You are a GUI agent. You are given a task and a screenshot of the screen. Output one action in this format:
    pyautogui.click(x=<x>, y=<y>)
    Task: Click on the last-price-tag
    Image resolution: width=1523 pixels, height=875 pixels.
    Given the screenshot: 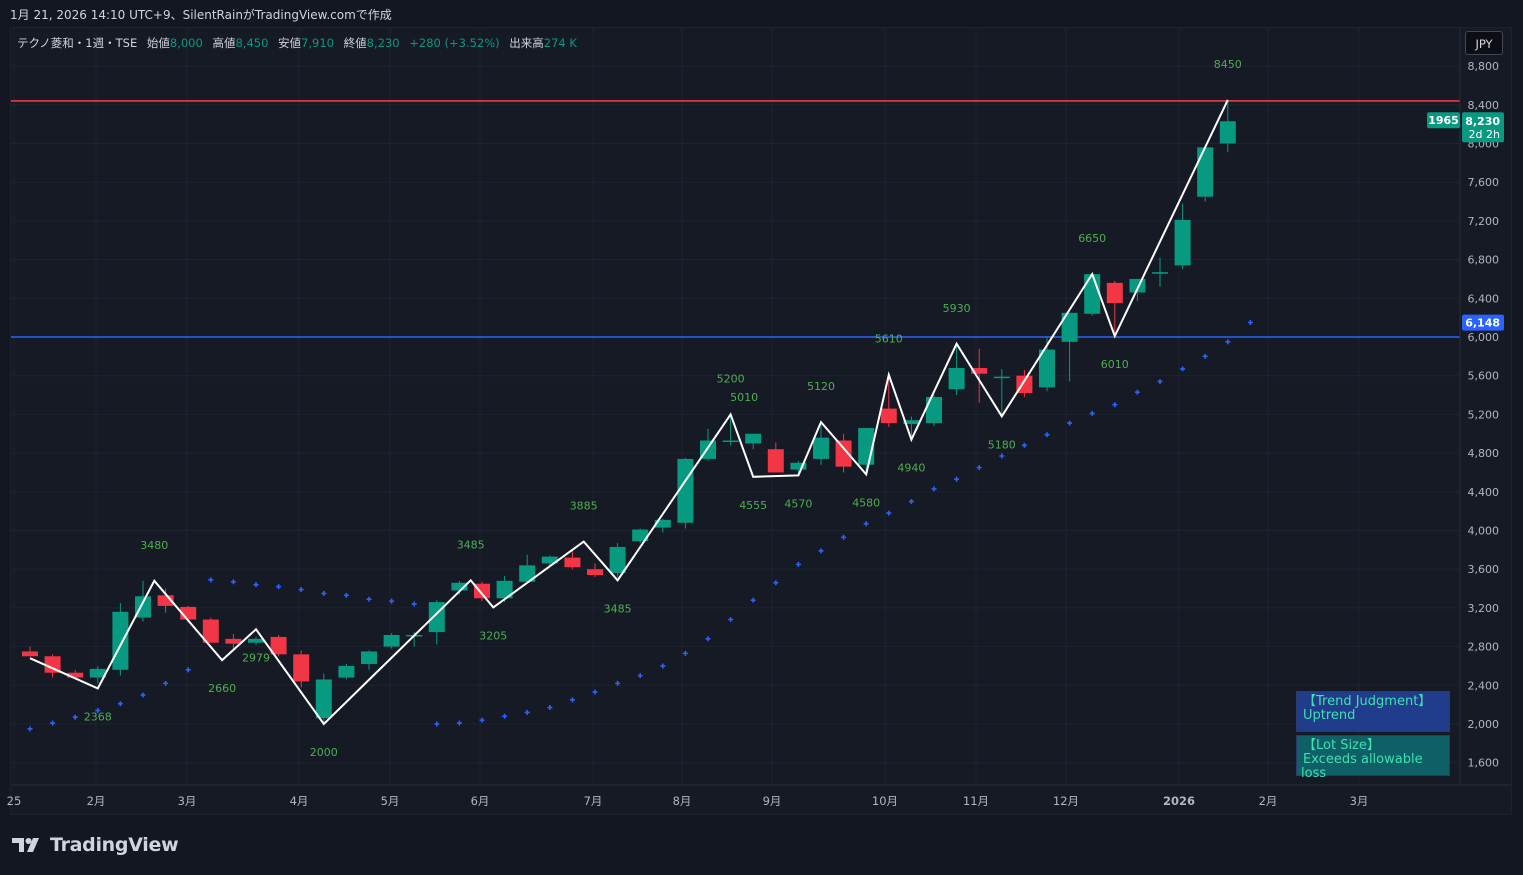 What is the action you would take?
    pyautogui.click(x=1483, y=127)
    